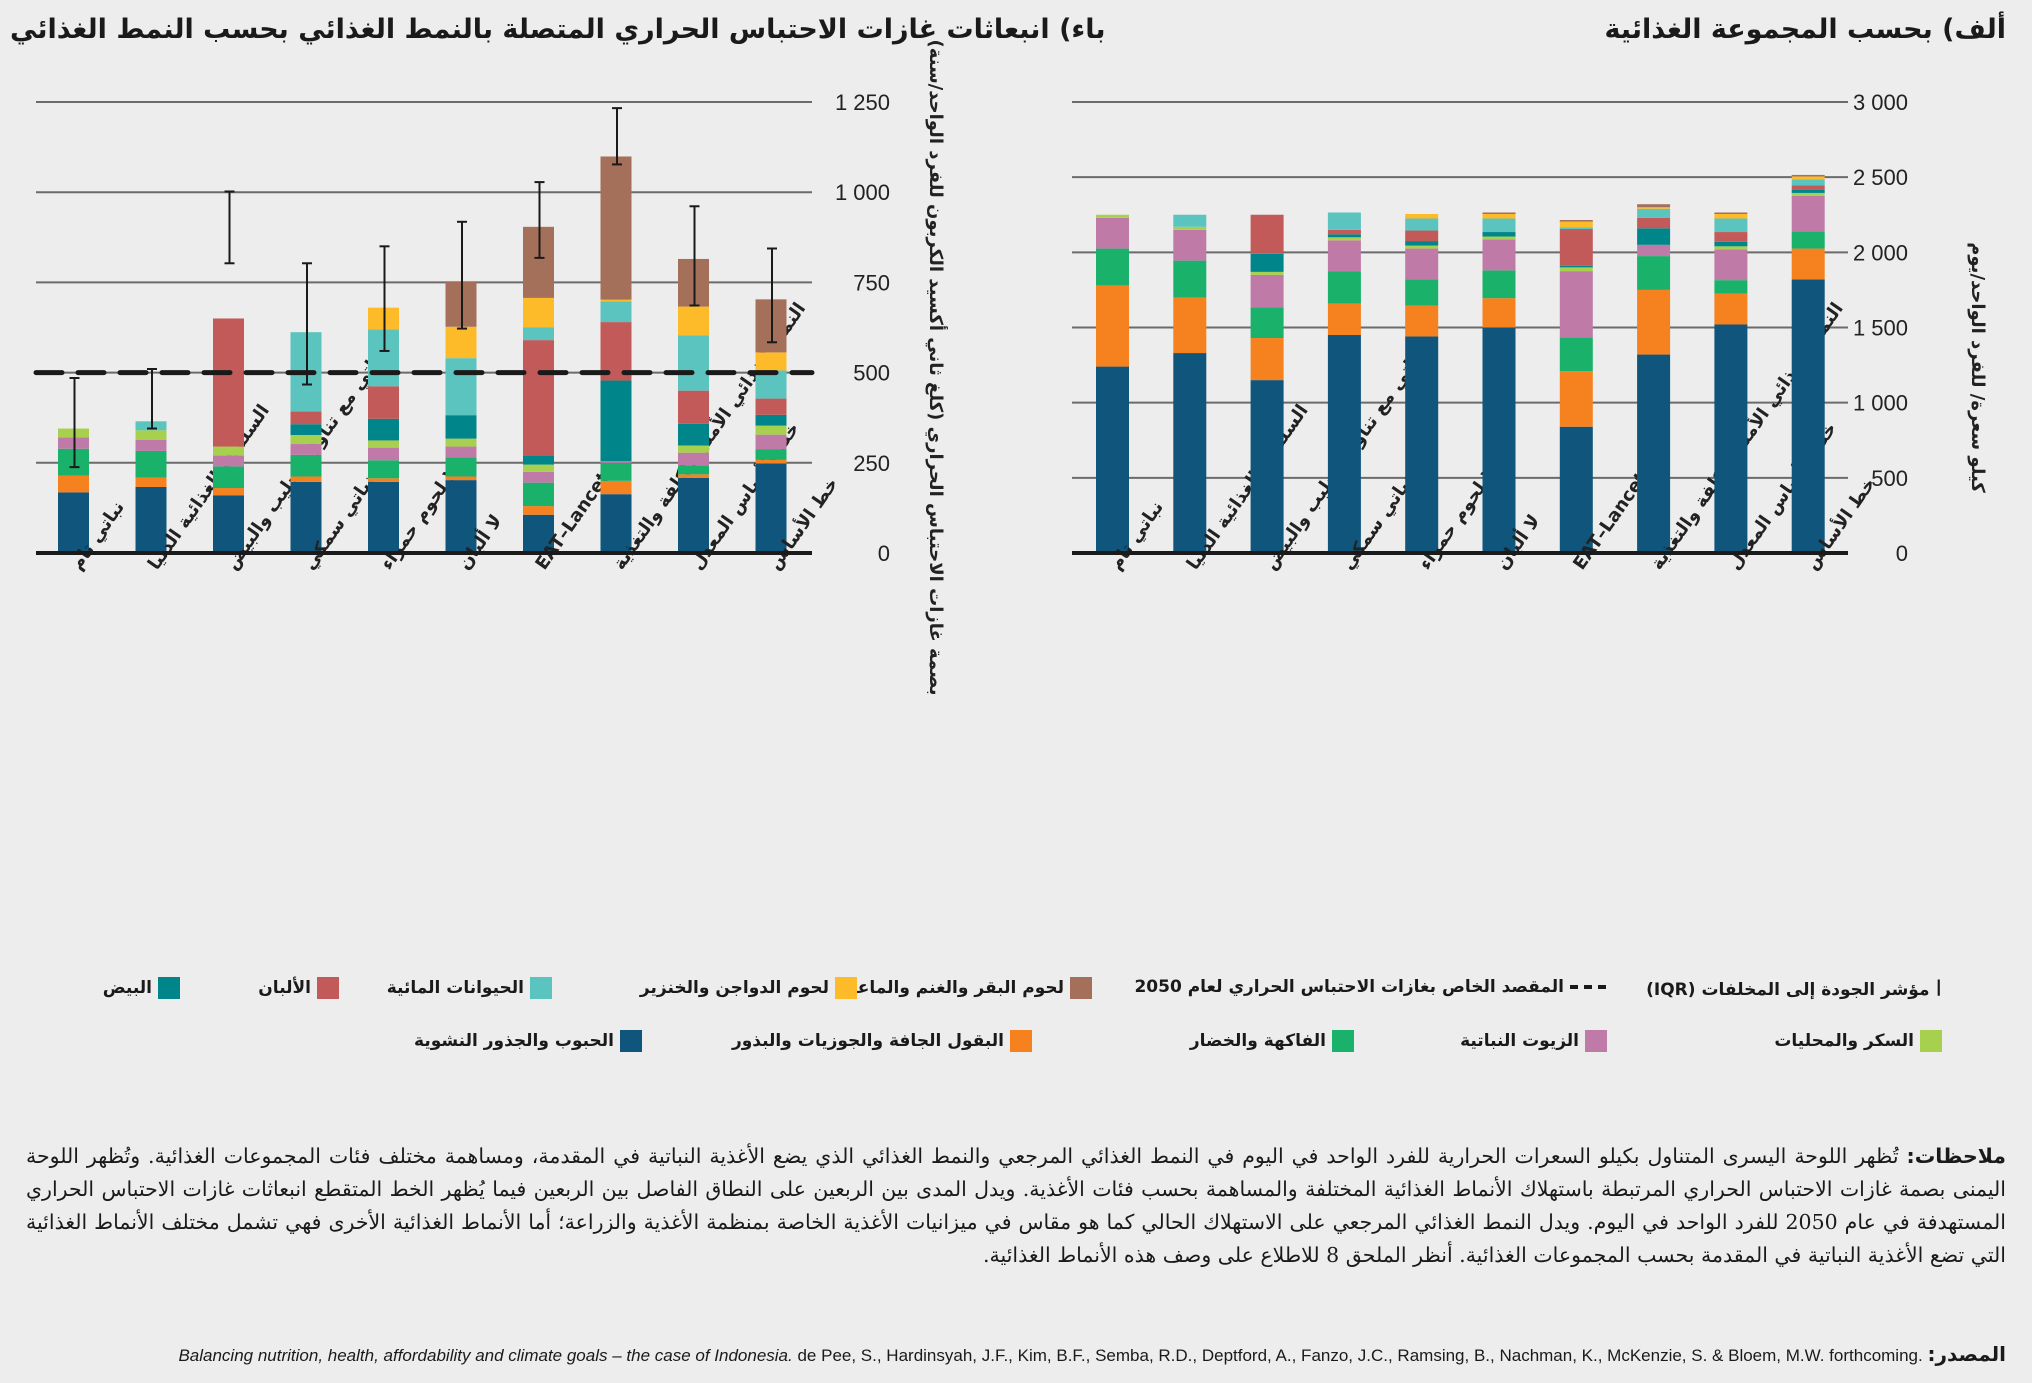 This screenshot has width=2032, height=1383. Describe the element at coordinates (1533, 1041) in the screenshot. I see `legend-oils: الزيوت النباتية` at that location.